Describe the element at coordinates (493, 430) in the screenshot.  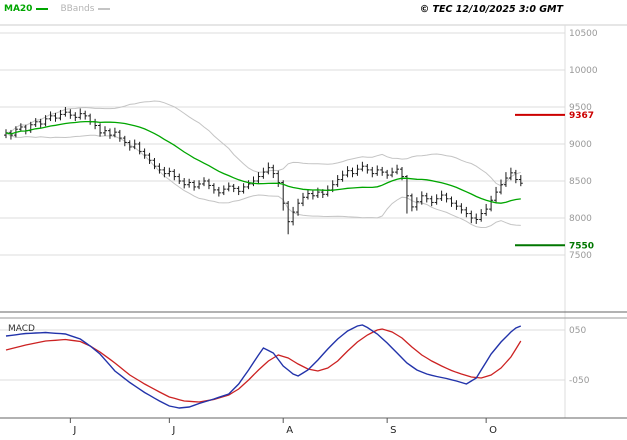
I see `month-axis-label: O` at that location.